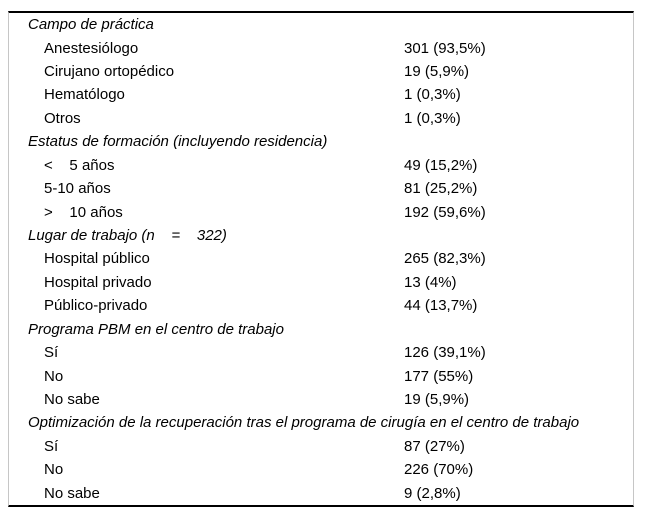 This screenshot has height=520, width=646. What do you see at coordinates (321, 118) in the screenshot?
I see `table-row: Otros 1 (0,3%)` at bounding box center [321, 118].